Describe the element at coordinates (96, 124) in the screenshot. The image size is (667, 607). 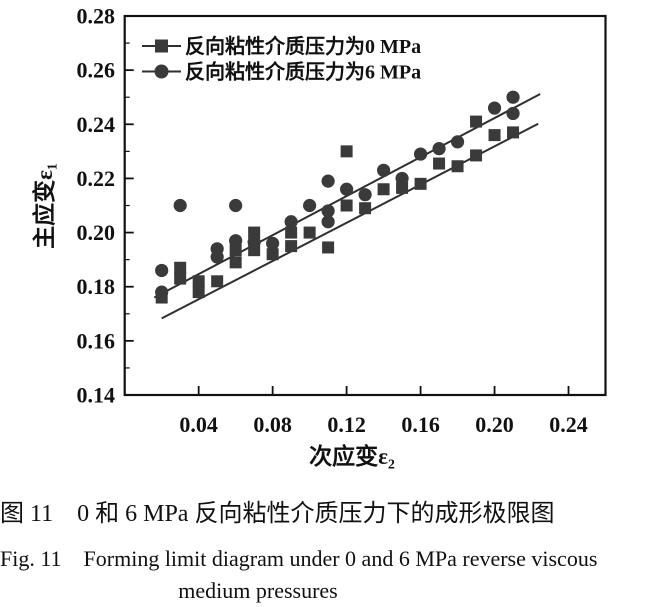
I see `y-tick-label: 0.24` at that location.